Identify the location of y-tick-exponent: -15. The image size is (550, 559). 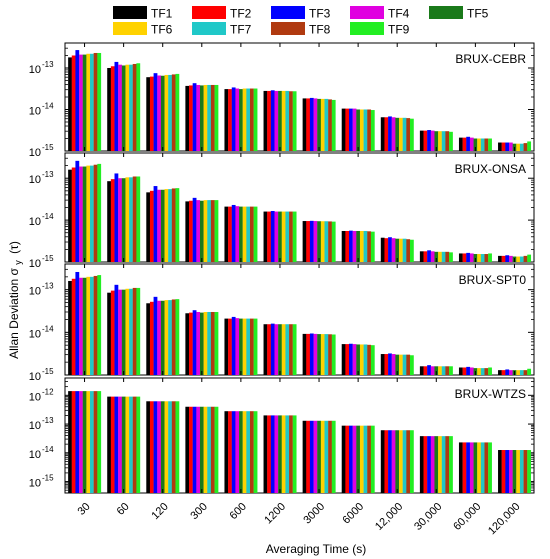
(48, 478).